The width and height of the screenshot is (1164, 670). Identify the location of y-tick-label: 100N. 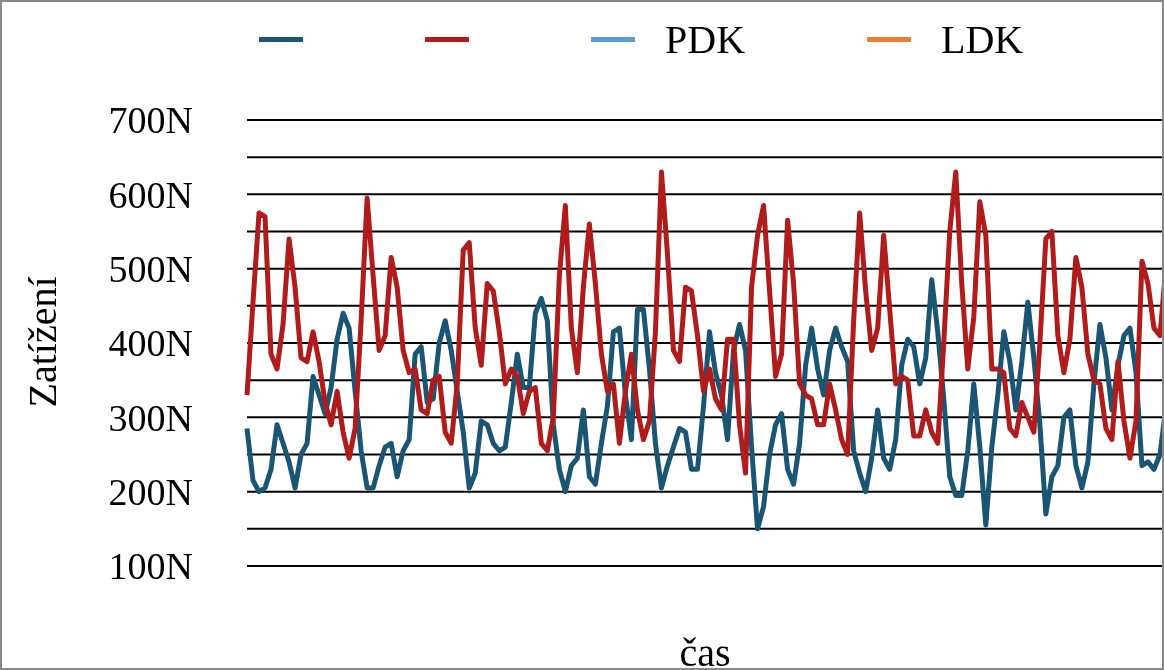
(150, 566).